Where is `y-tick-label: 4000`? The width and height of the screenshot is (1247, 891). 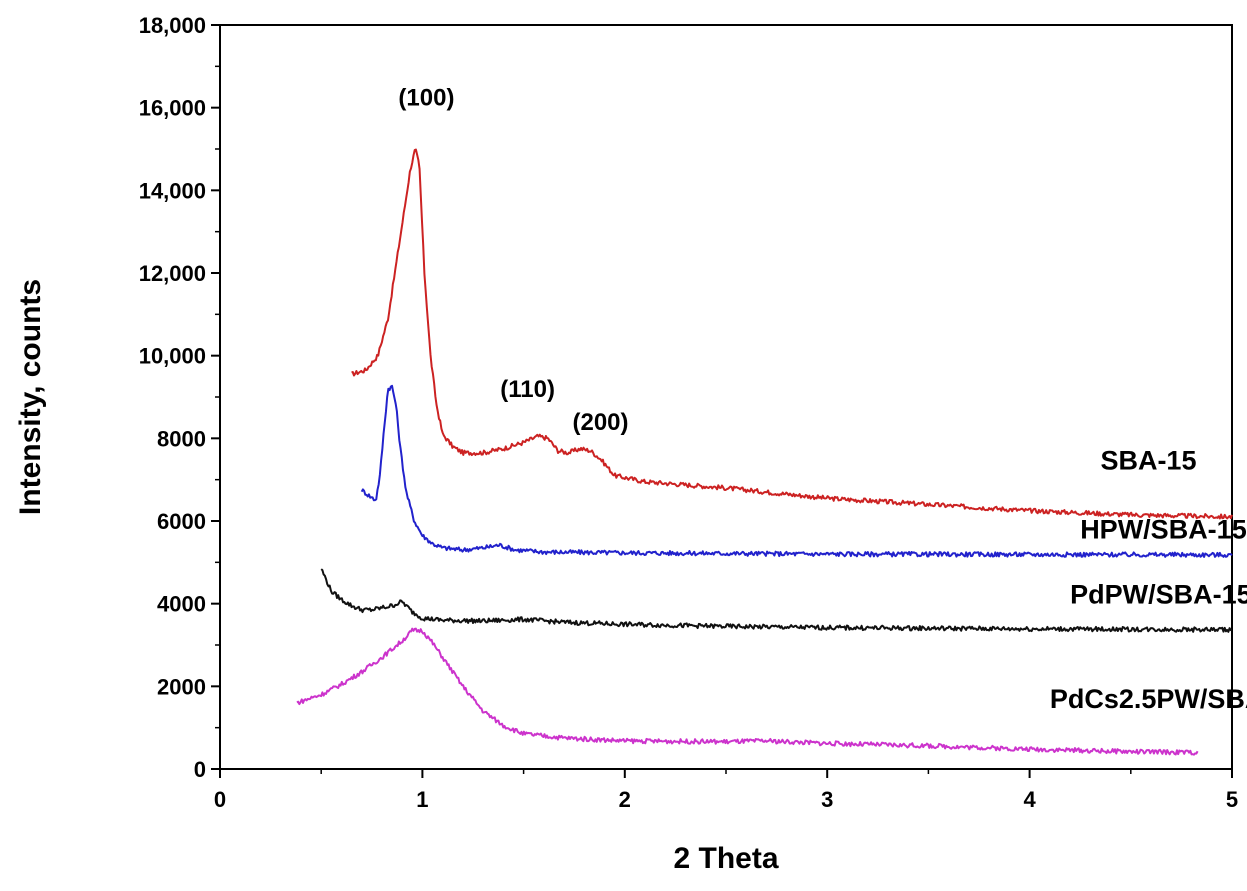 y-tick-label: 4000 is located at coordinates (181, 604).